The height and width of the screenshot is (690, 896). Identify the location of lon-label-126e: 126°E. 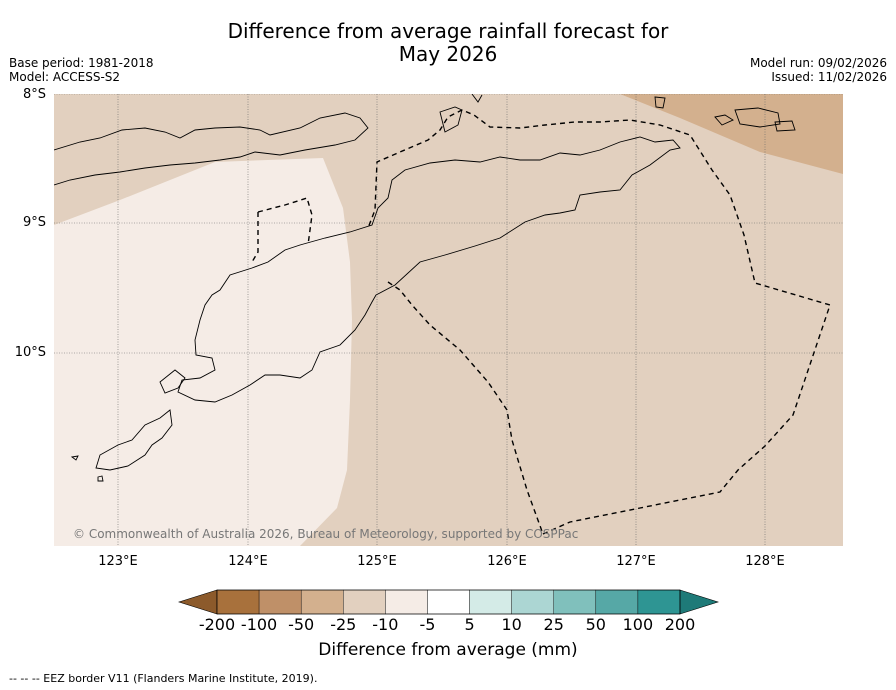
(507, 561).